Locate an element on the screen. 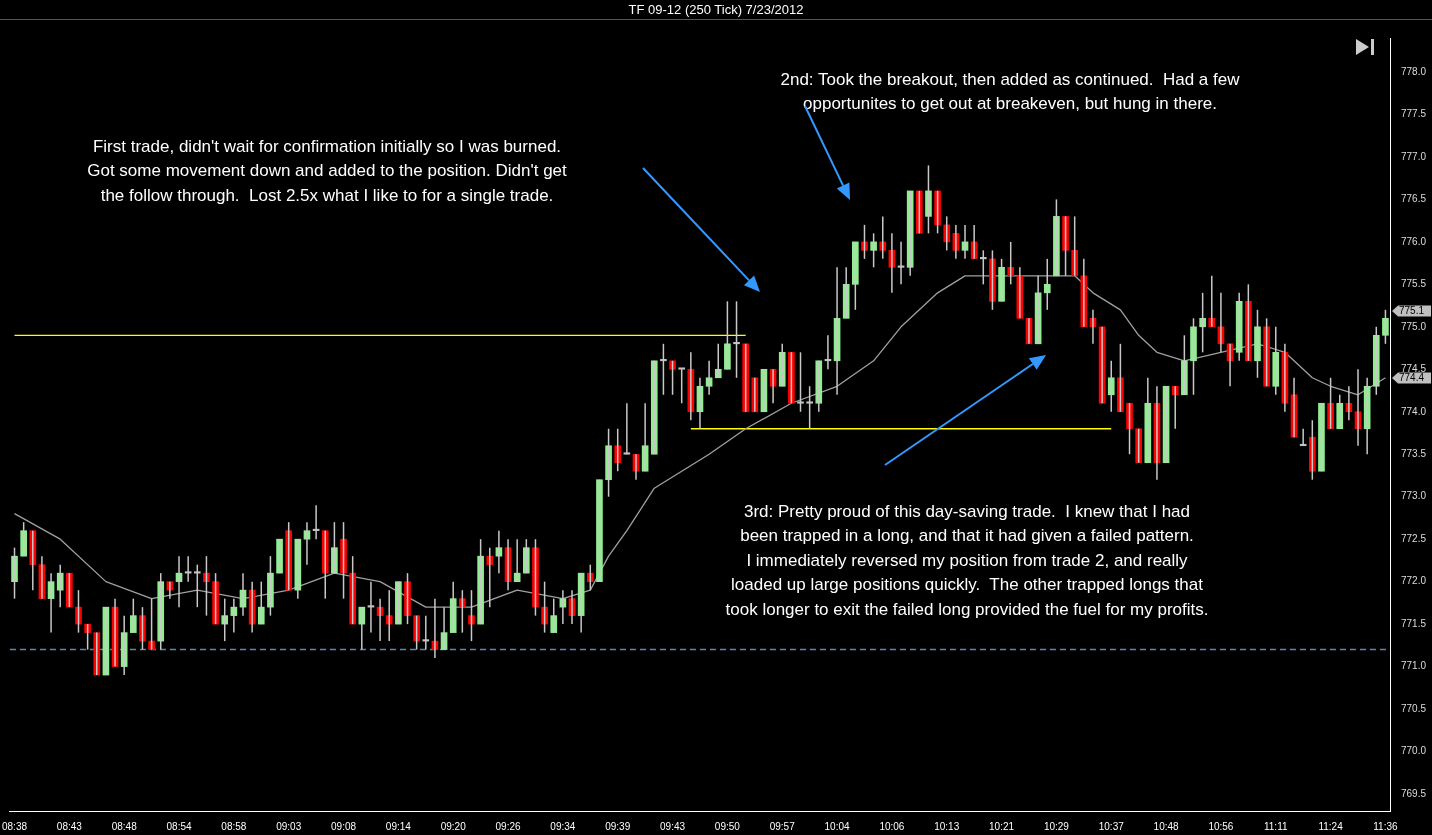 This screenshot has height=835, width=1432. x-tick-label: 09:08 is located at coordinates (344, 826).